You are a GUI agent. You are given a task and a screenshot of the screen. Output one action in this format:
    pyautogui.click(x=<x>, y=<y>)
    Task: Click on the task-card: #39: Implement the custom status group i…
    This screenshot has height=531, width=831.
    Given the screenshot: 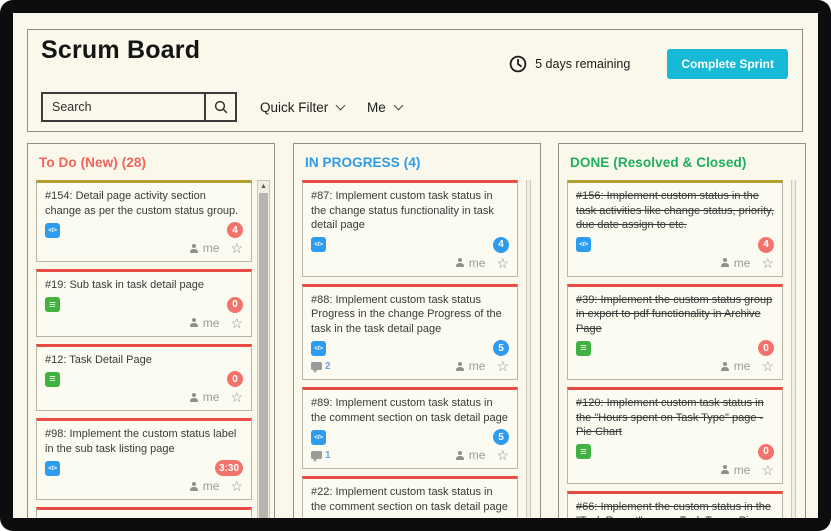 What is the action you would take?
    pyautogui.click(x=675, y=332)
    